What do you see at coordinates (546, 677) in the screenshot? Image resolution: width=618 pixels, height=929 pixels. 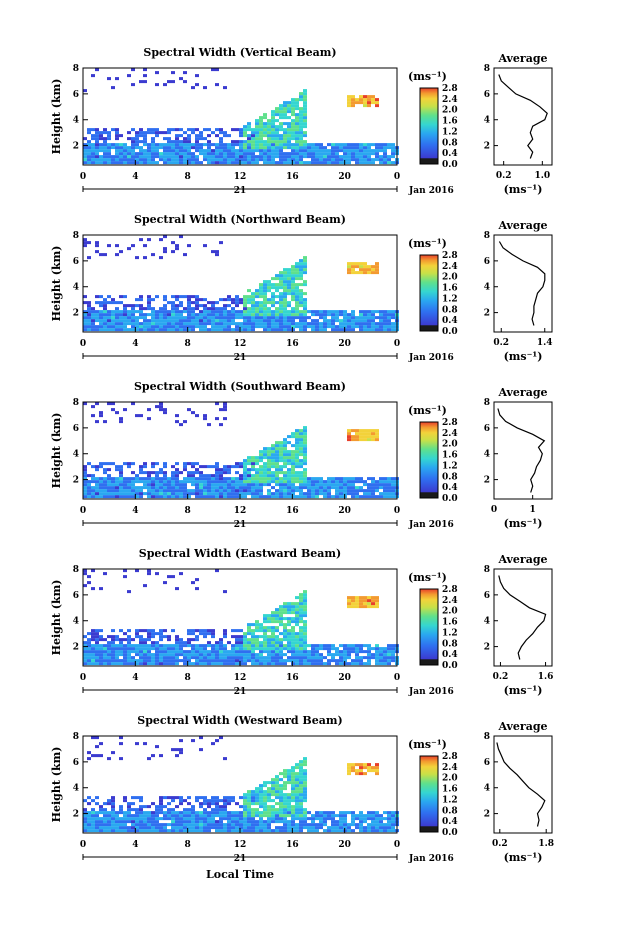 I see `avg-x-tick-label: 1.6` at bounding box center [546, 677].